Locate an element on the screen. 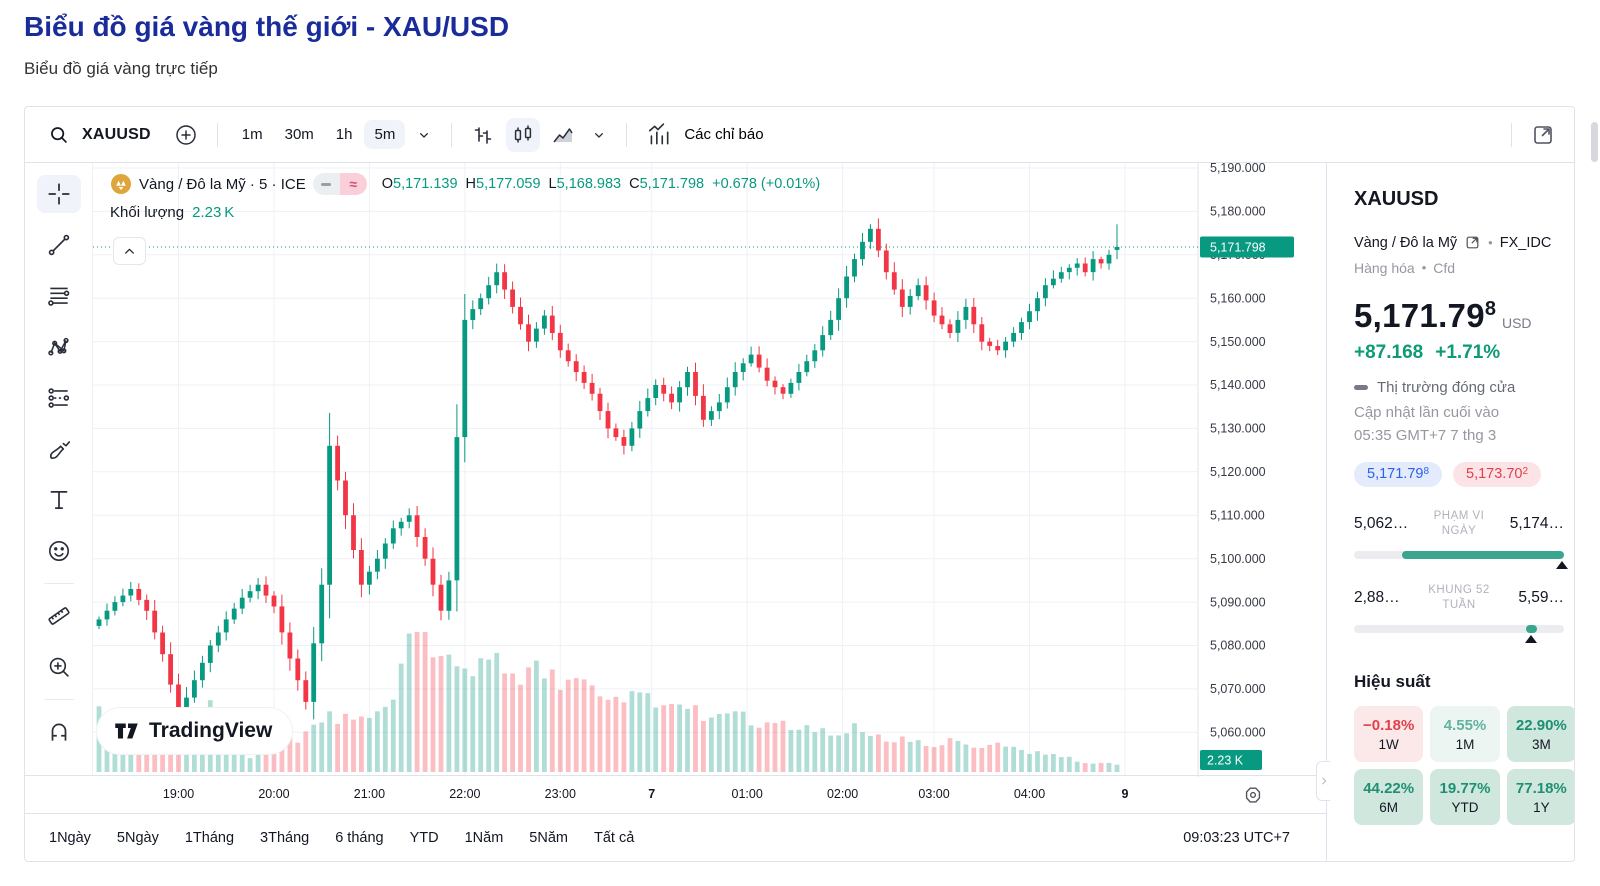 This screenshot has height=886, width=1600. market-closed-icon is located at coordinates (1361, 387).